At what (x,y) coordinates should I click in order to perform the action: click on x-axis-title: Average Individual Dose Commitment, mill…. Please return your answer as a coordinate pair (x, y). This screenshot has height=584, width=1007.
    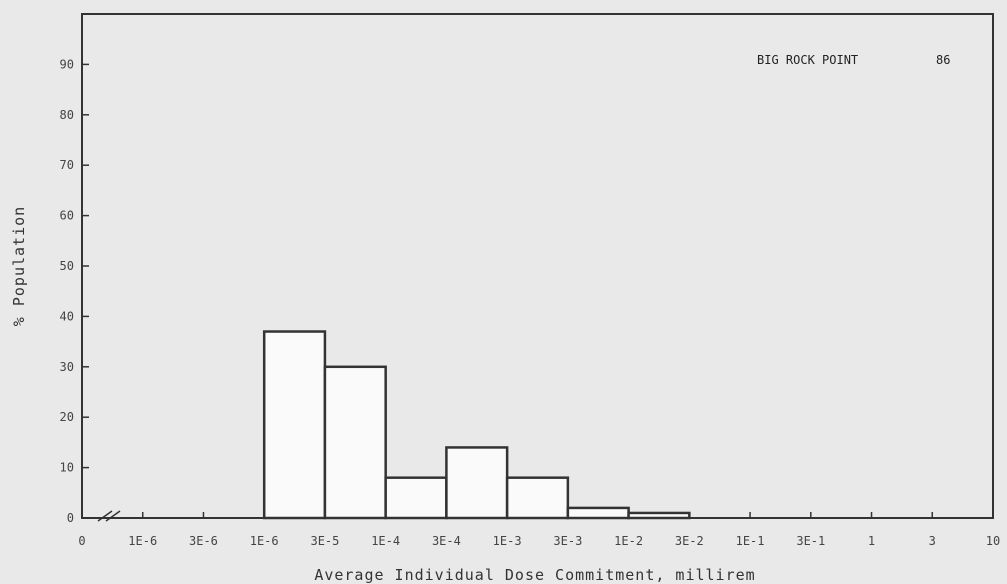
    Looking at the image, I should click on (534, 575).